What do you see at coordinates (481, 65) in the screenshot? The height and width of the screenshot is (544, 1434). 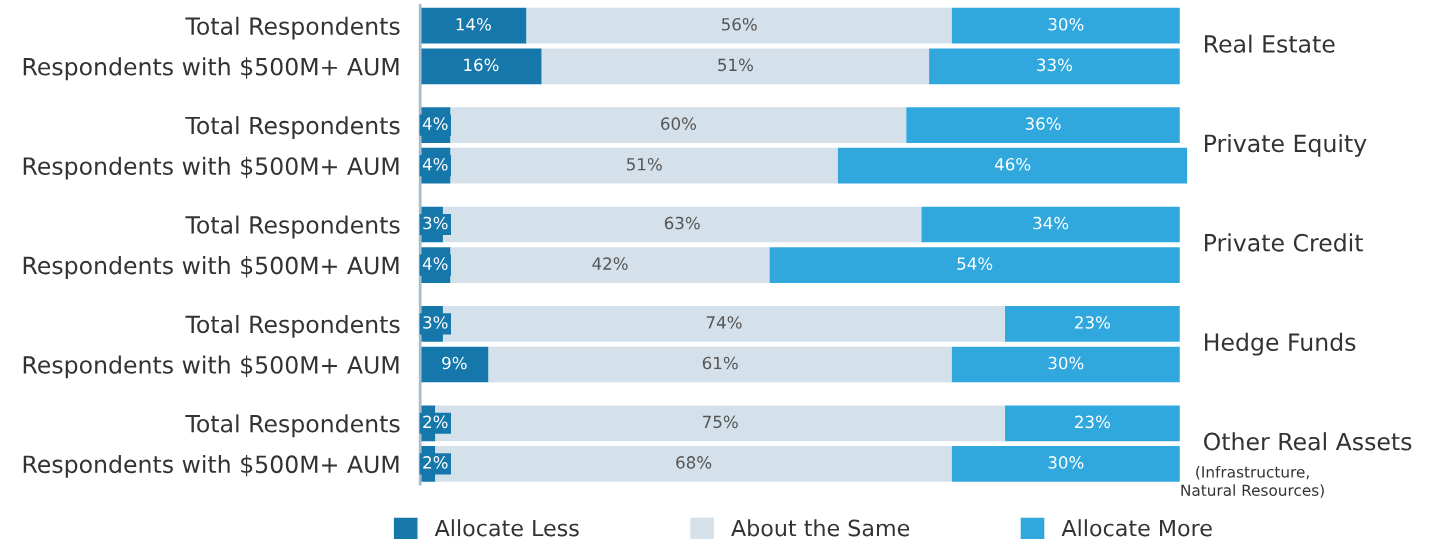 I see `data-label: 16%` at bounding box center [481, 65].